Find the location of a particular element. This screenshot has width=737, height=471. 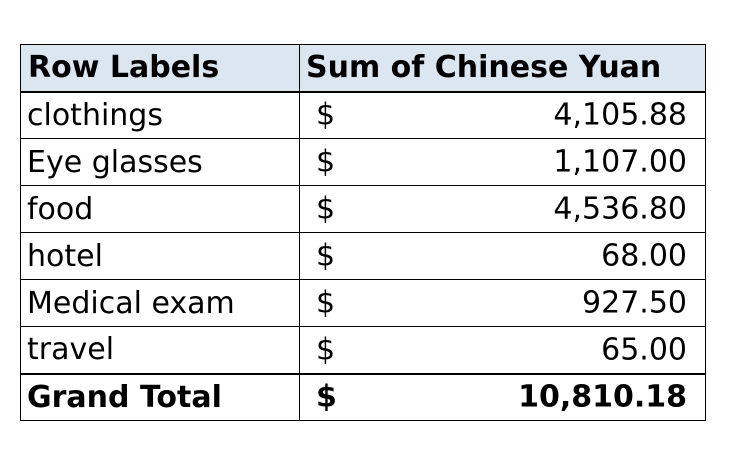

amount-value: 4,105.88 is located at coordinates (620, 115).